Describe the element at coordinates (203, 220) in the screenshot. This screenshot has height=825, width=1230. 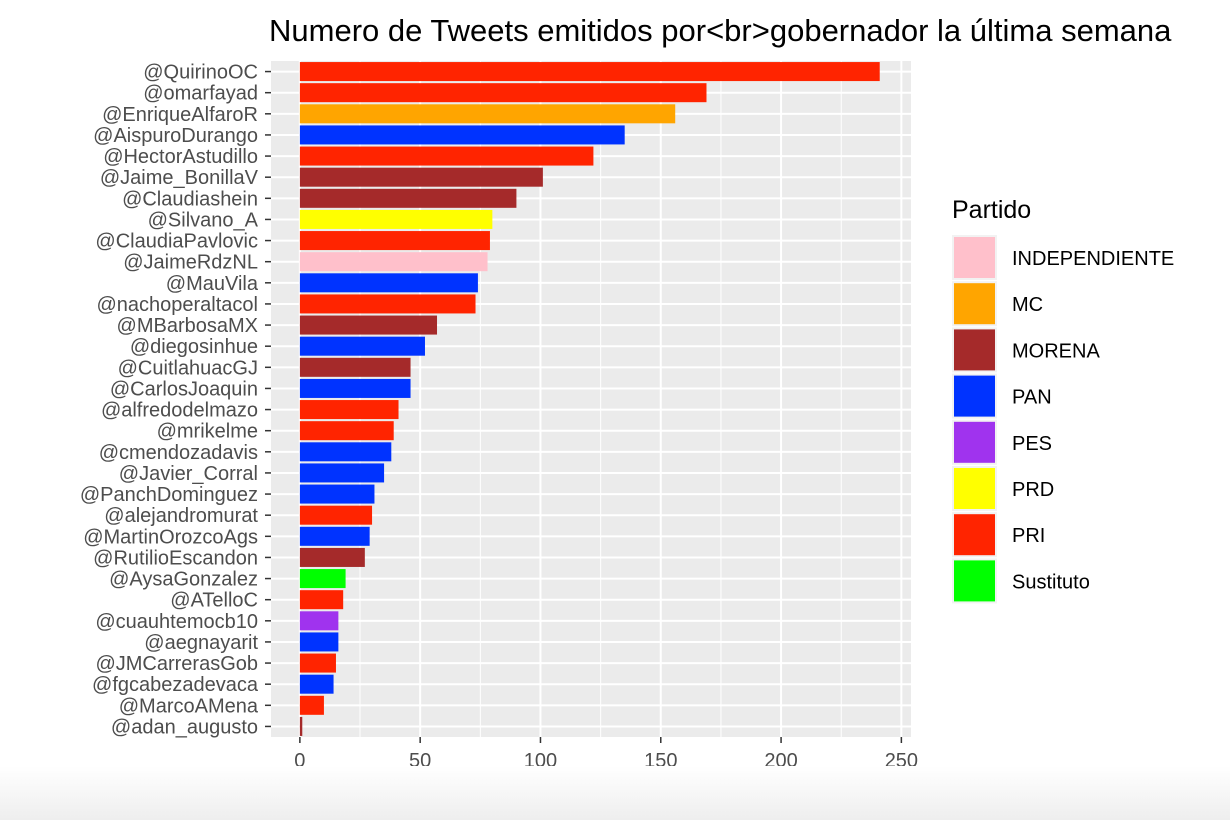
I see `y-tick-label: @Silvano_A` at that location.